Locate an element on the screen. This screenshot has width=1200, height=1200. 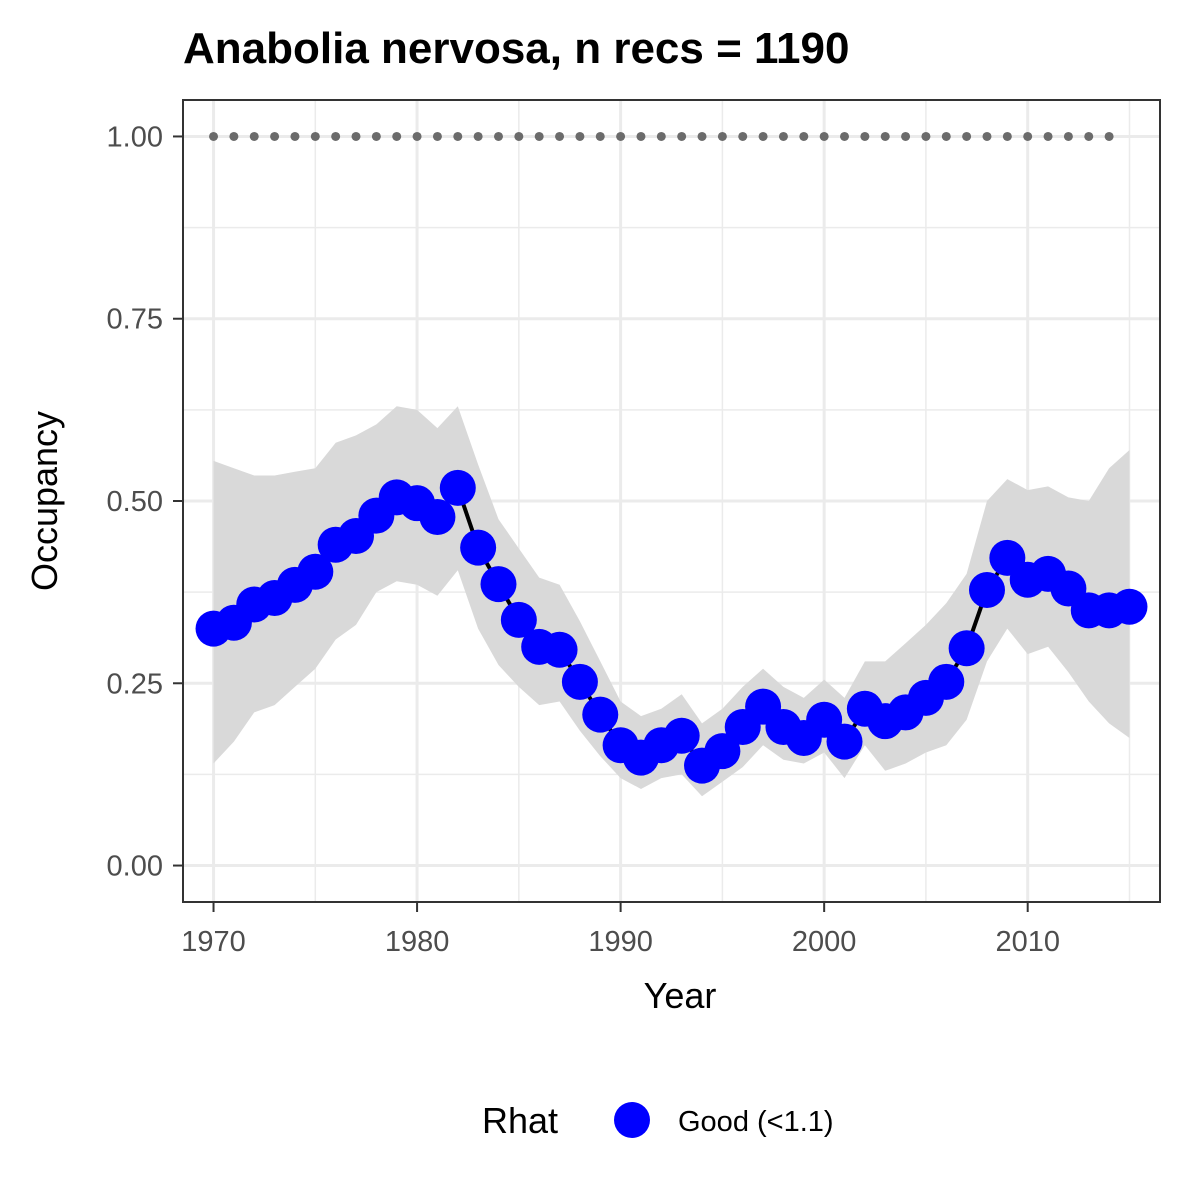
y-axis: 0.00 0.25 0.50 0.75 1.00 is located at coordinates (145, 502).